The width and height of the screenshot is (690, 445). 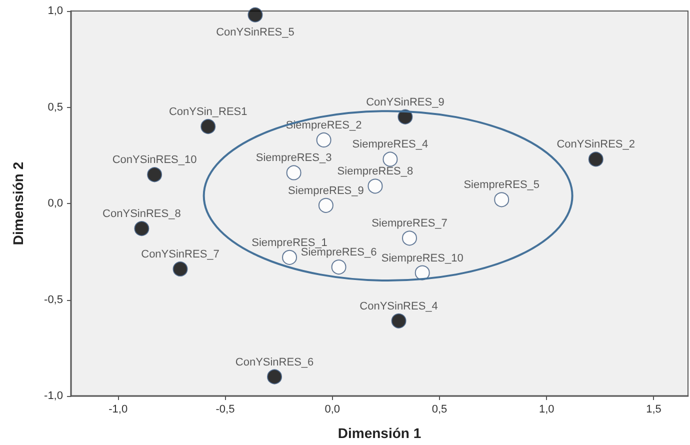 I want to click on annotation: ConYSinRES_6, so click(x=274, y=362).